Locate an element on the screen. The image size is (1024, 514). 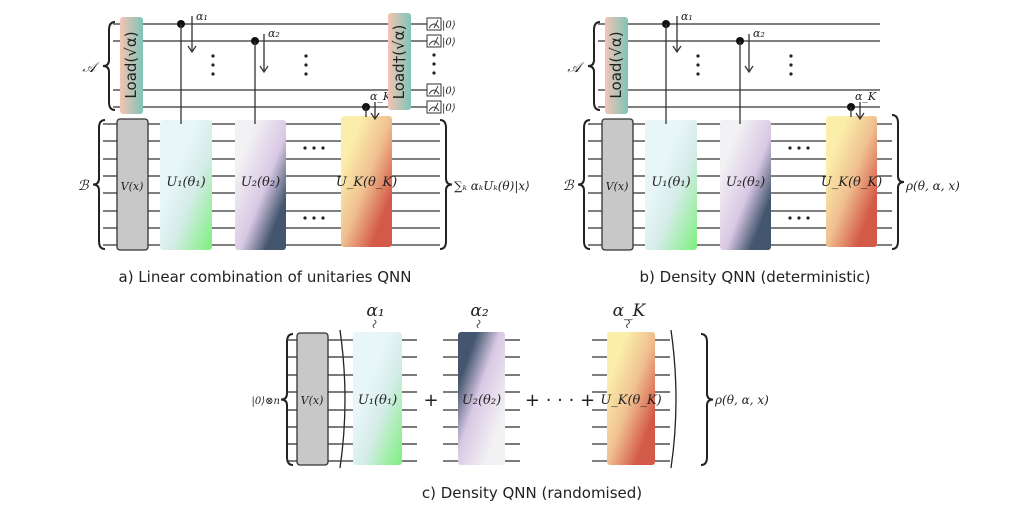
register-a-label: 𝒜 is located at coordinates (90, 68).